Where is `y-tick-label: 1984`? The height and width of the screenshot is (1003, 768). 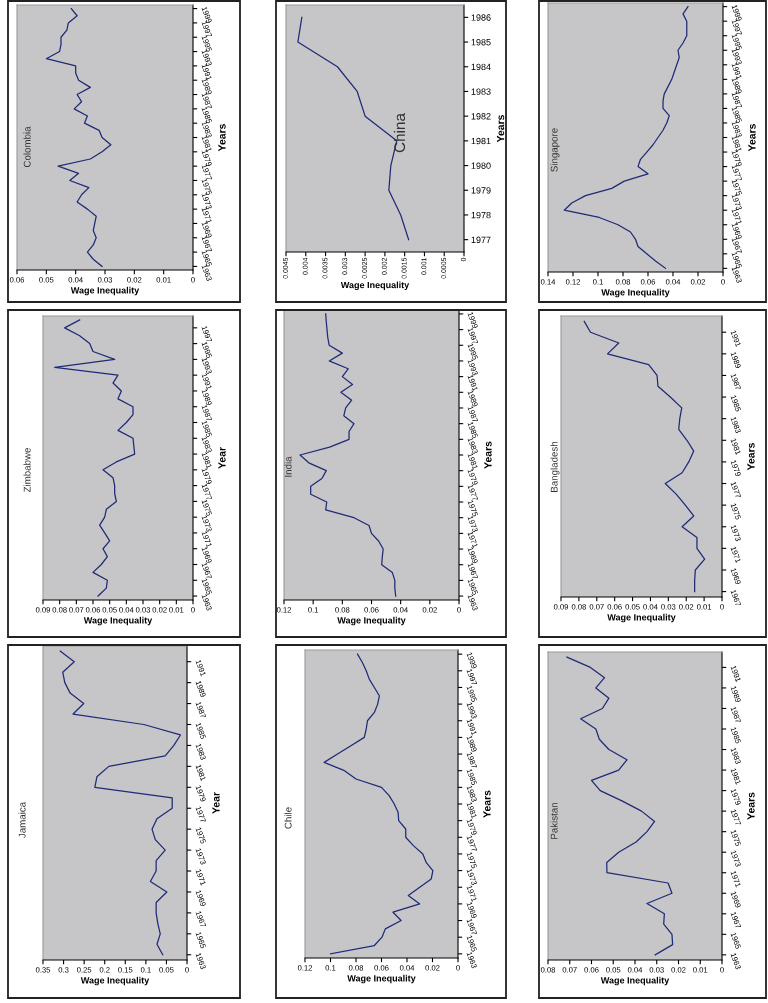 y-tick-label: 1984 is located at coordinates (481, 67).